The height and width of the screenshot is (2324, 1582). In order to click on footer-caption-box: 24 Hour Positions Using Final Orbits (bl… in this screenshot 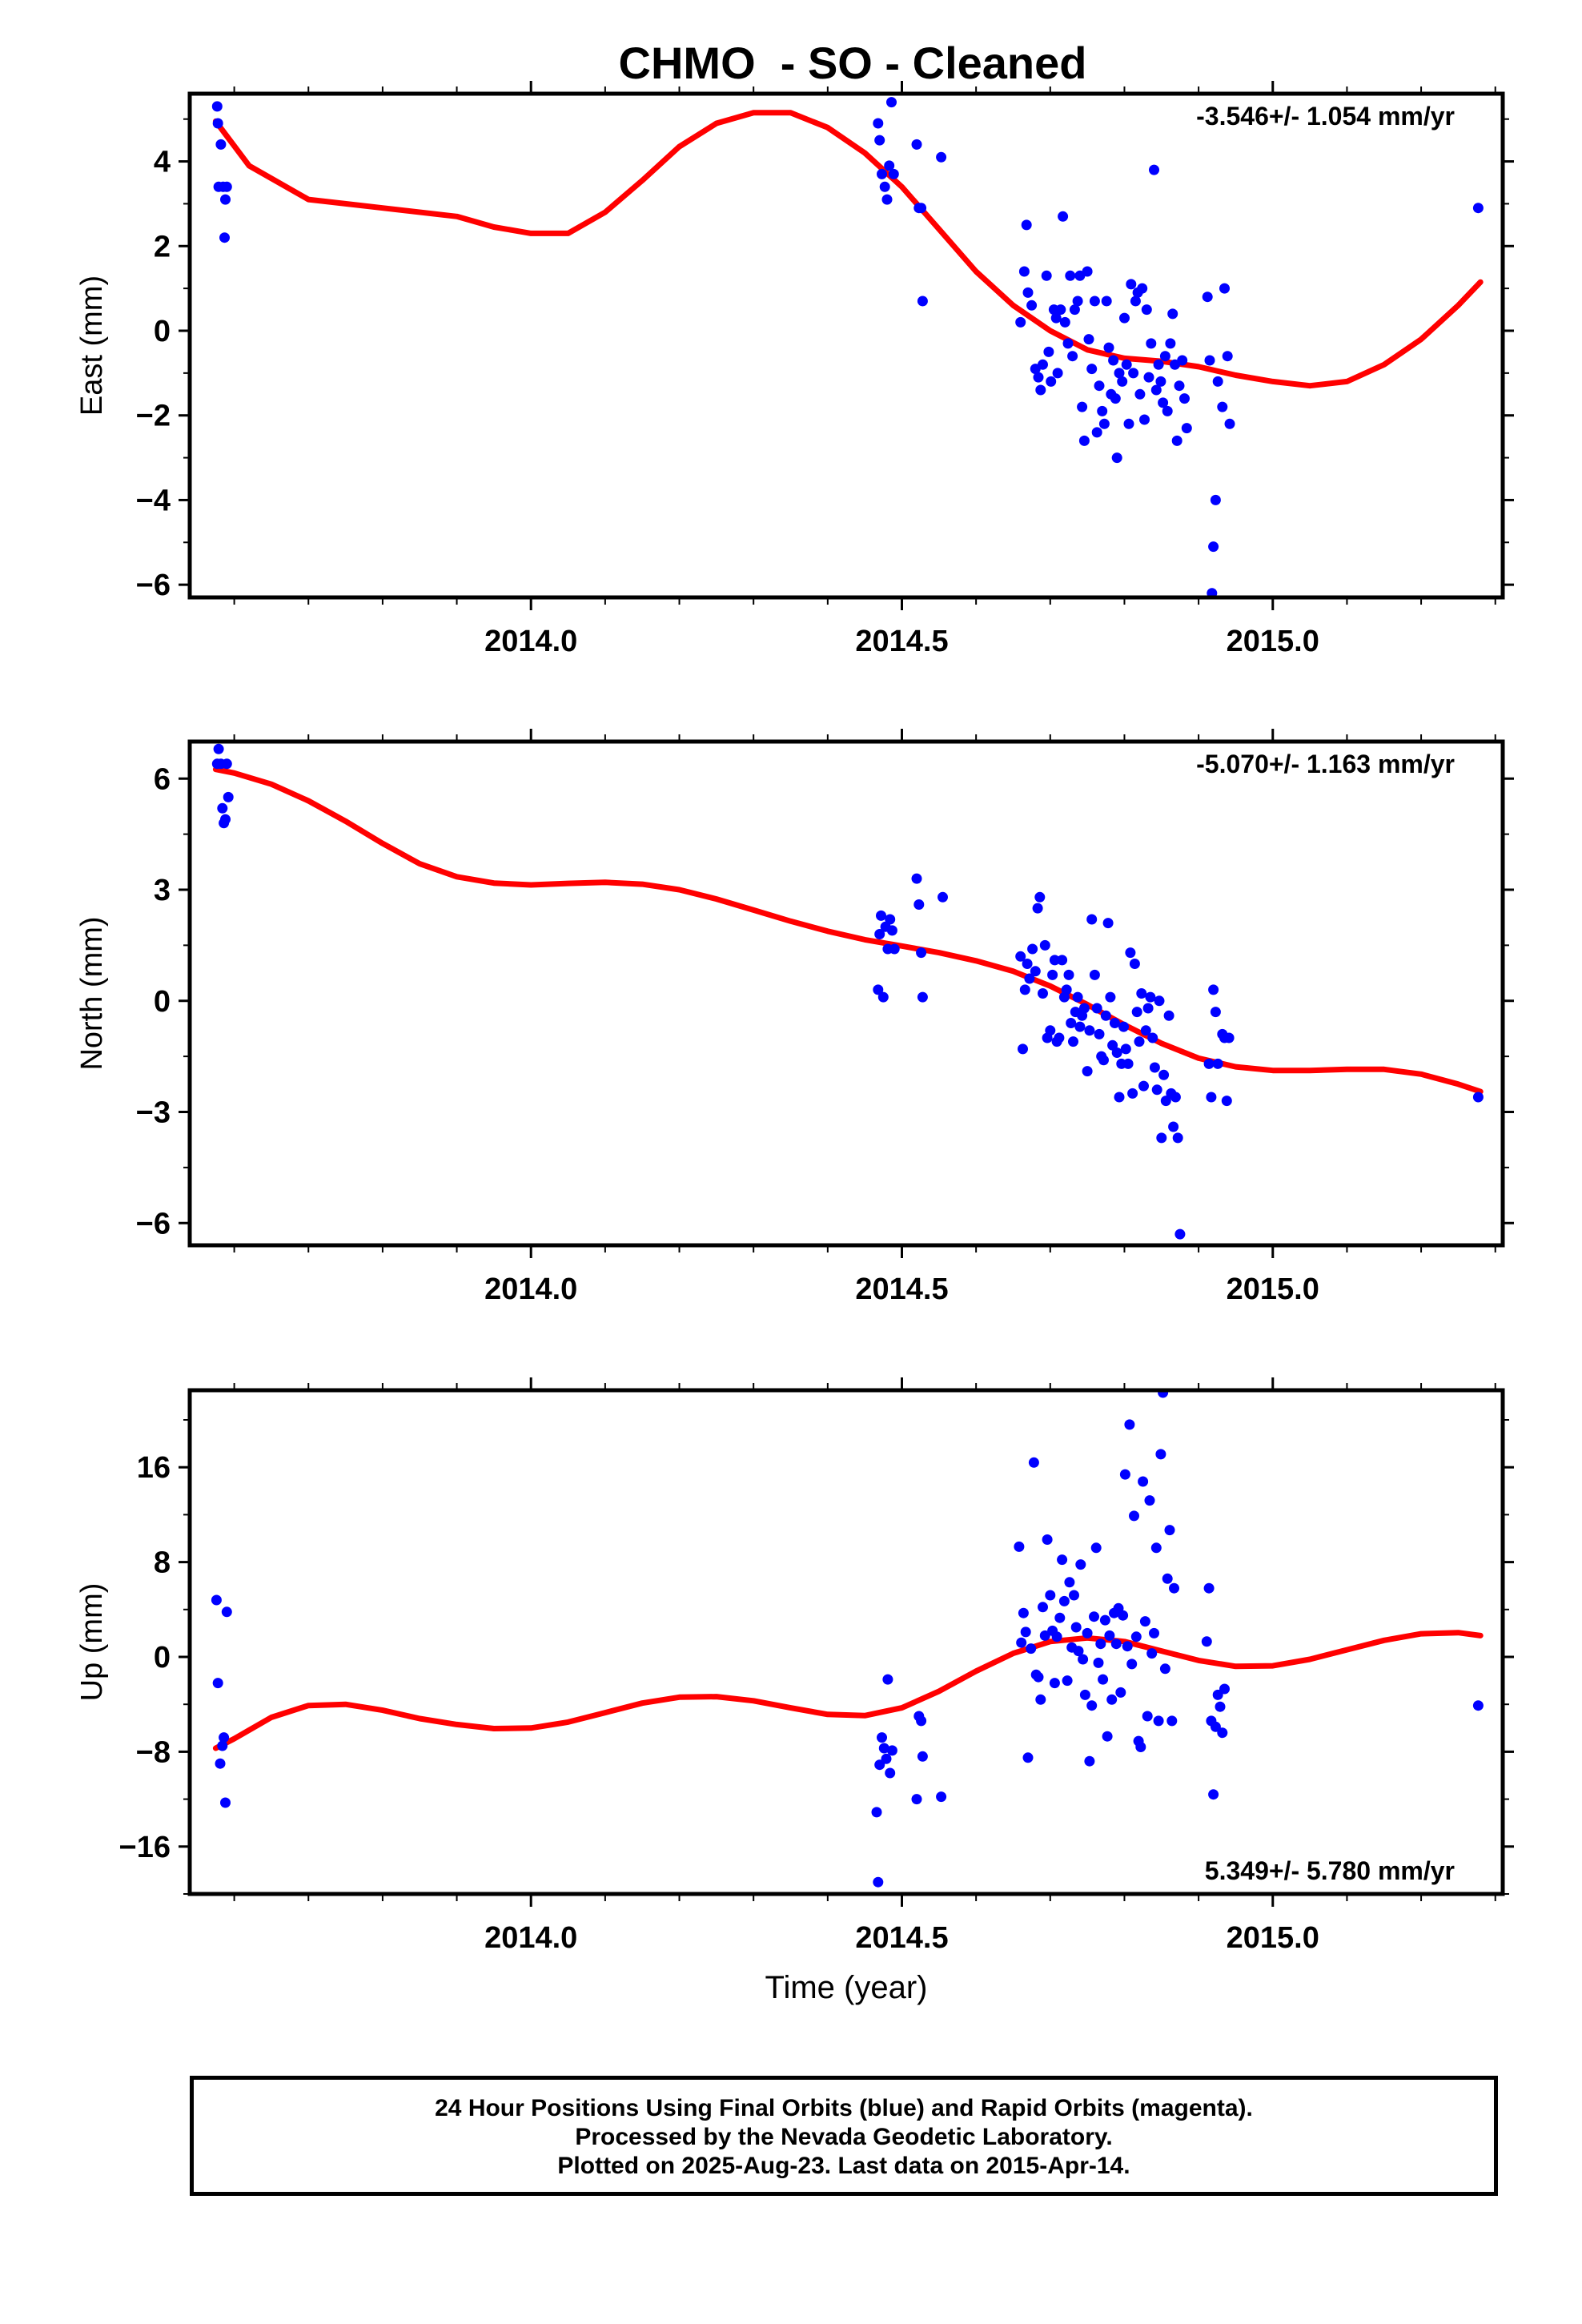, I will do `click(844, 2136)`.